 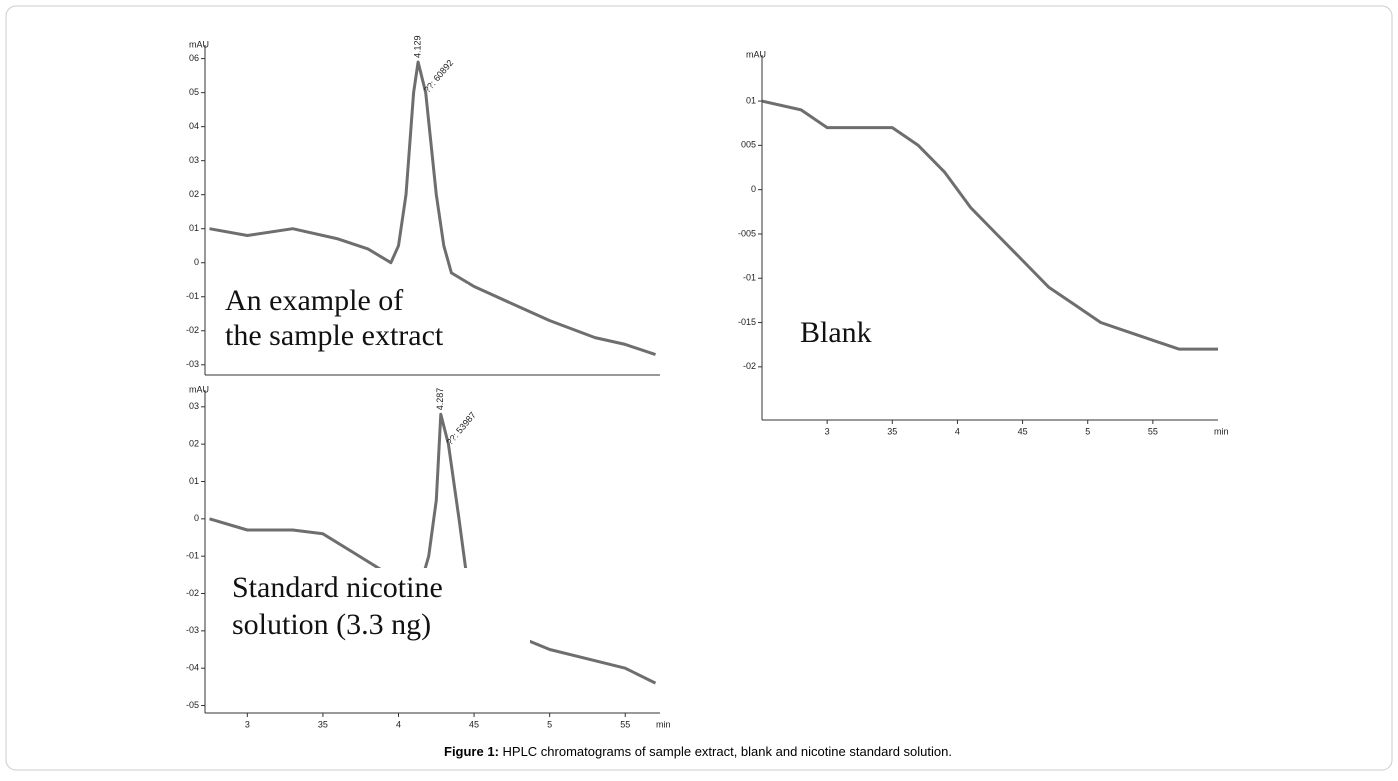 I want to click on annotation: Blank, so click(x=836, y=332).